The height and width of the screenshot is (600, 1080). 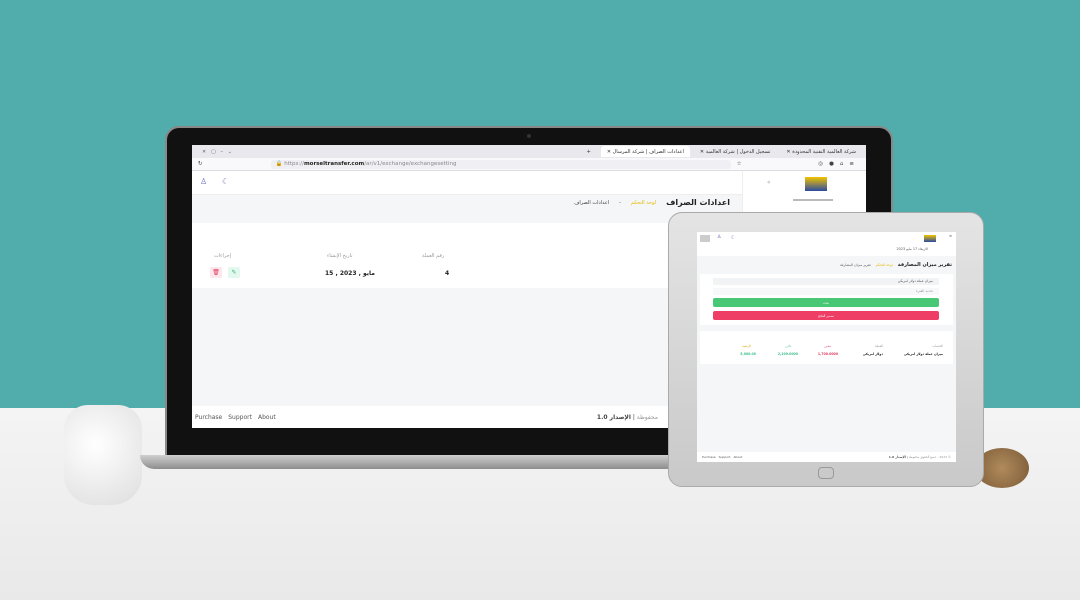 What do you see at coordinates (223, 256) in the screenshot?
I see `column-header: إجراءات` at bounding box center [223, 256].